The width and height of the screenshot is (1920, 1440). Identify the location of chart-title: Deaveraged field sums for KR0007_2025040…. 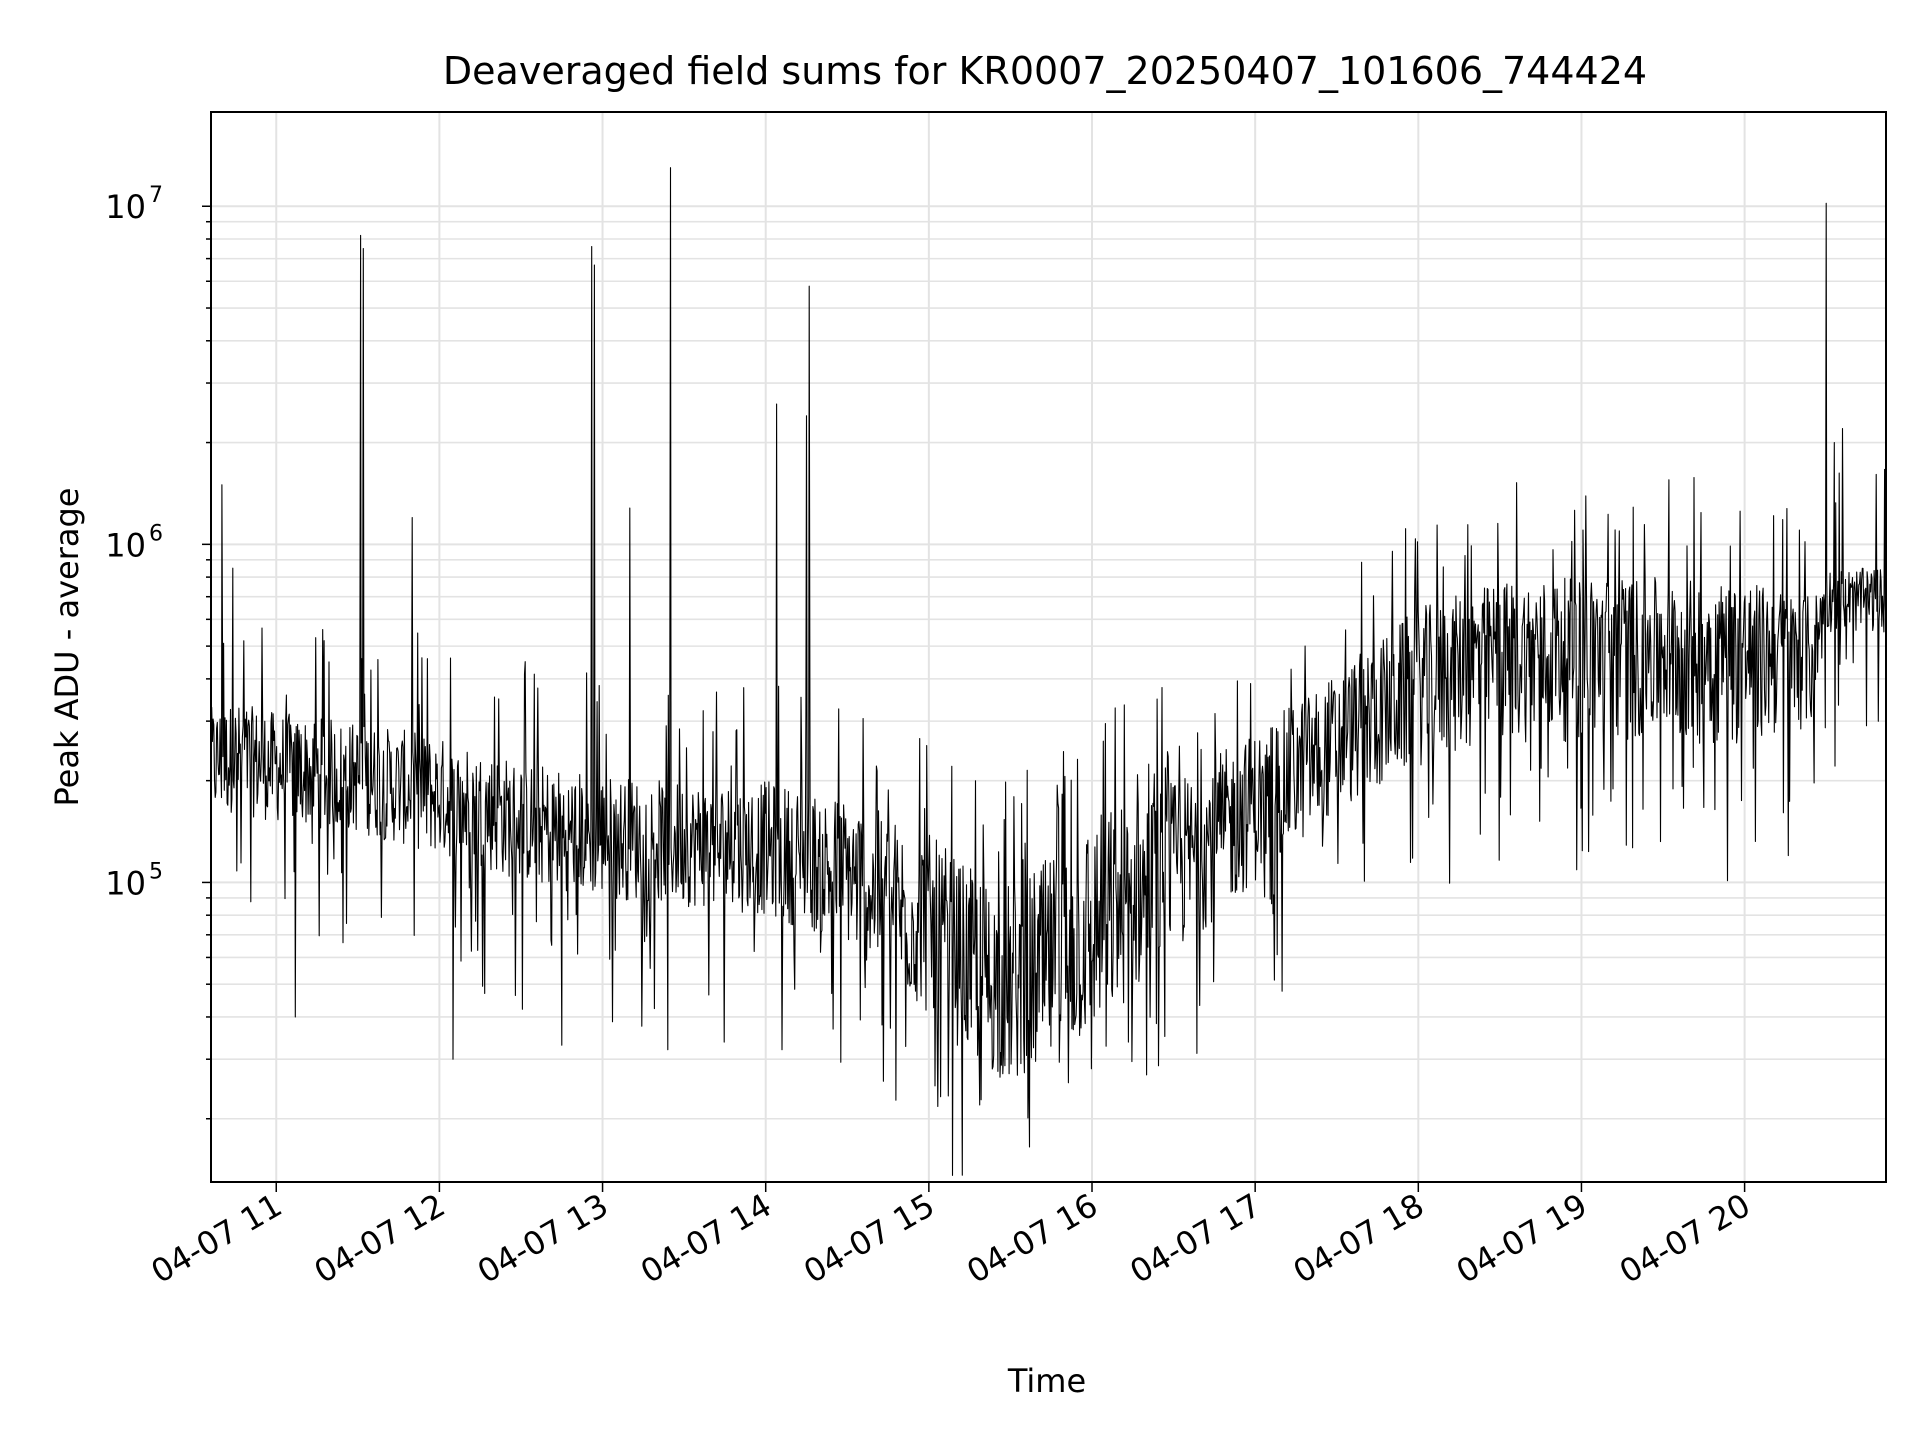
(1045, 71).